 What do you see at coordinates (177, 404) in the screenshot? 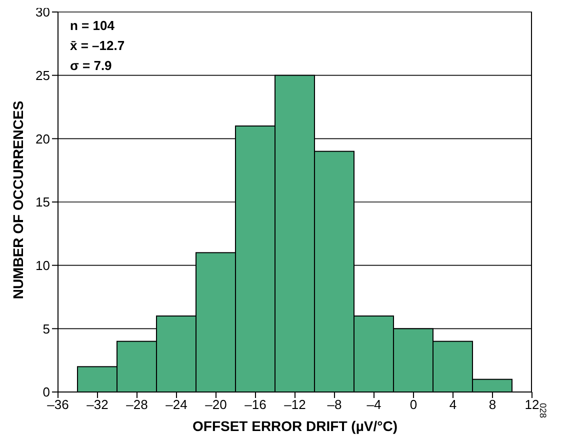
I see `x-tick-label: –24` at bounding box center [177, 404].